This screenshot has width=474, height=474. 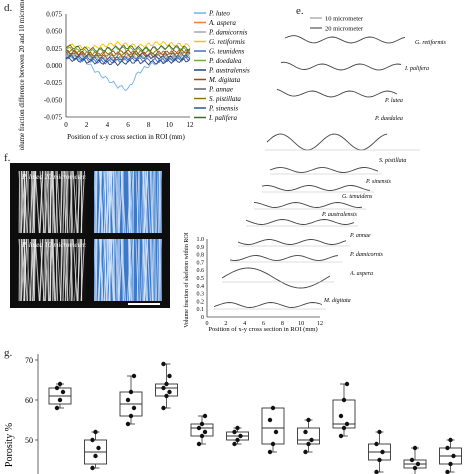 I want to click on panel-d-xtick: 8, so click(x=149, y=125).